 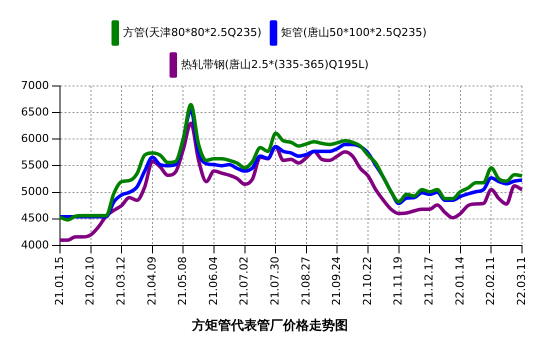 What do you see at coordinates (59, 281) in the screenshot?
I see `x-tick-label: 21.01.15` at bounding box center [59, 281].